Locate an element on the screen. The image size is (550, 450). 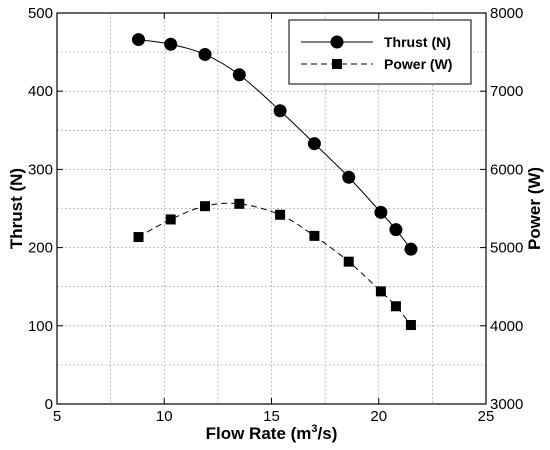
legend-marker-circle is located at coordinates (337, 42).